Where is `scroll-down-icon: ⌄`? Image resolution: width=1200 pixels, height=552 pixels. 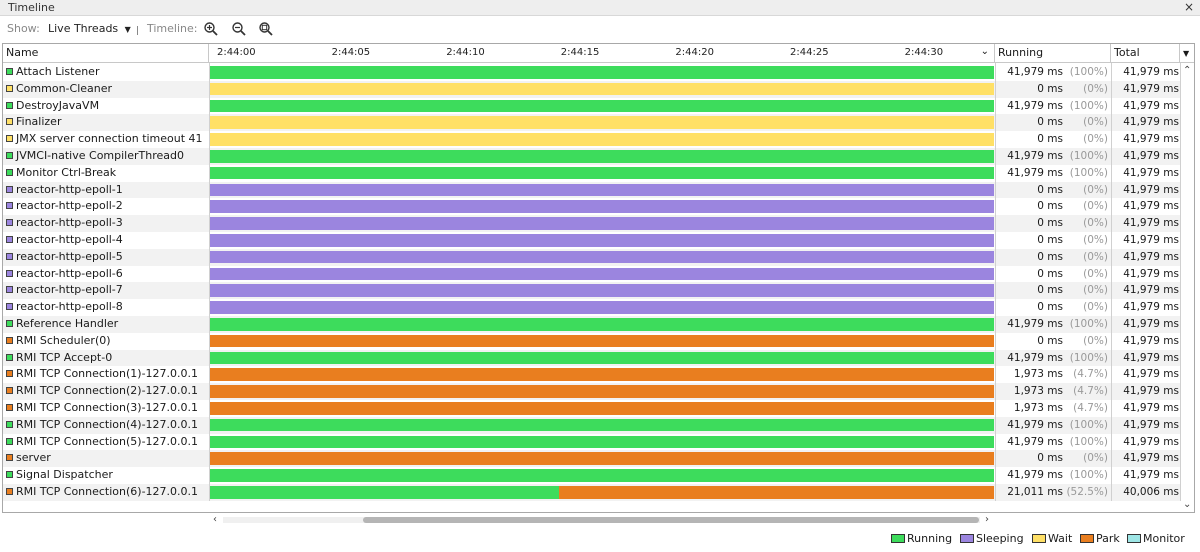 scroll-down-icon: ⌄ is located at coordinates (1187, 504).